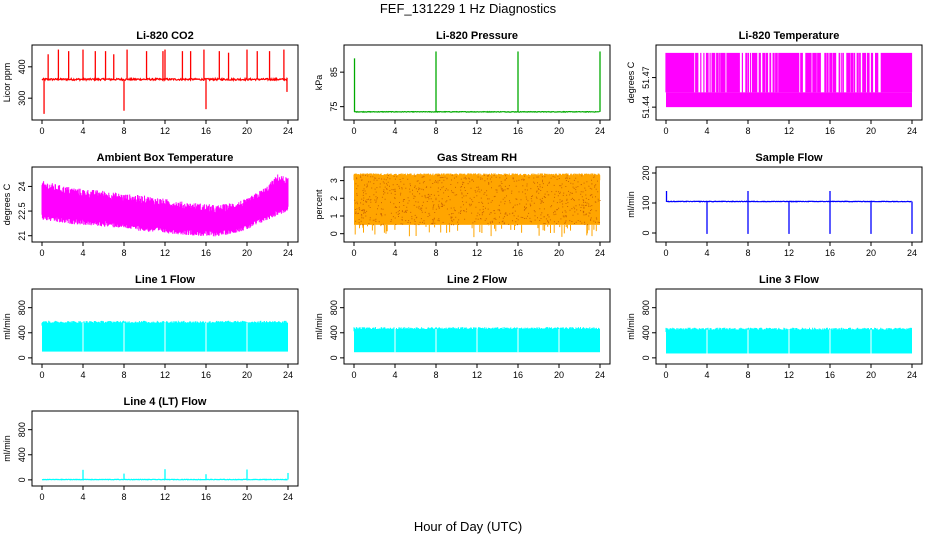  What do you see at coordinates (334, 215) in the screenshot?
I see `y-tick-label: 1` at bounding box center [334, 215].